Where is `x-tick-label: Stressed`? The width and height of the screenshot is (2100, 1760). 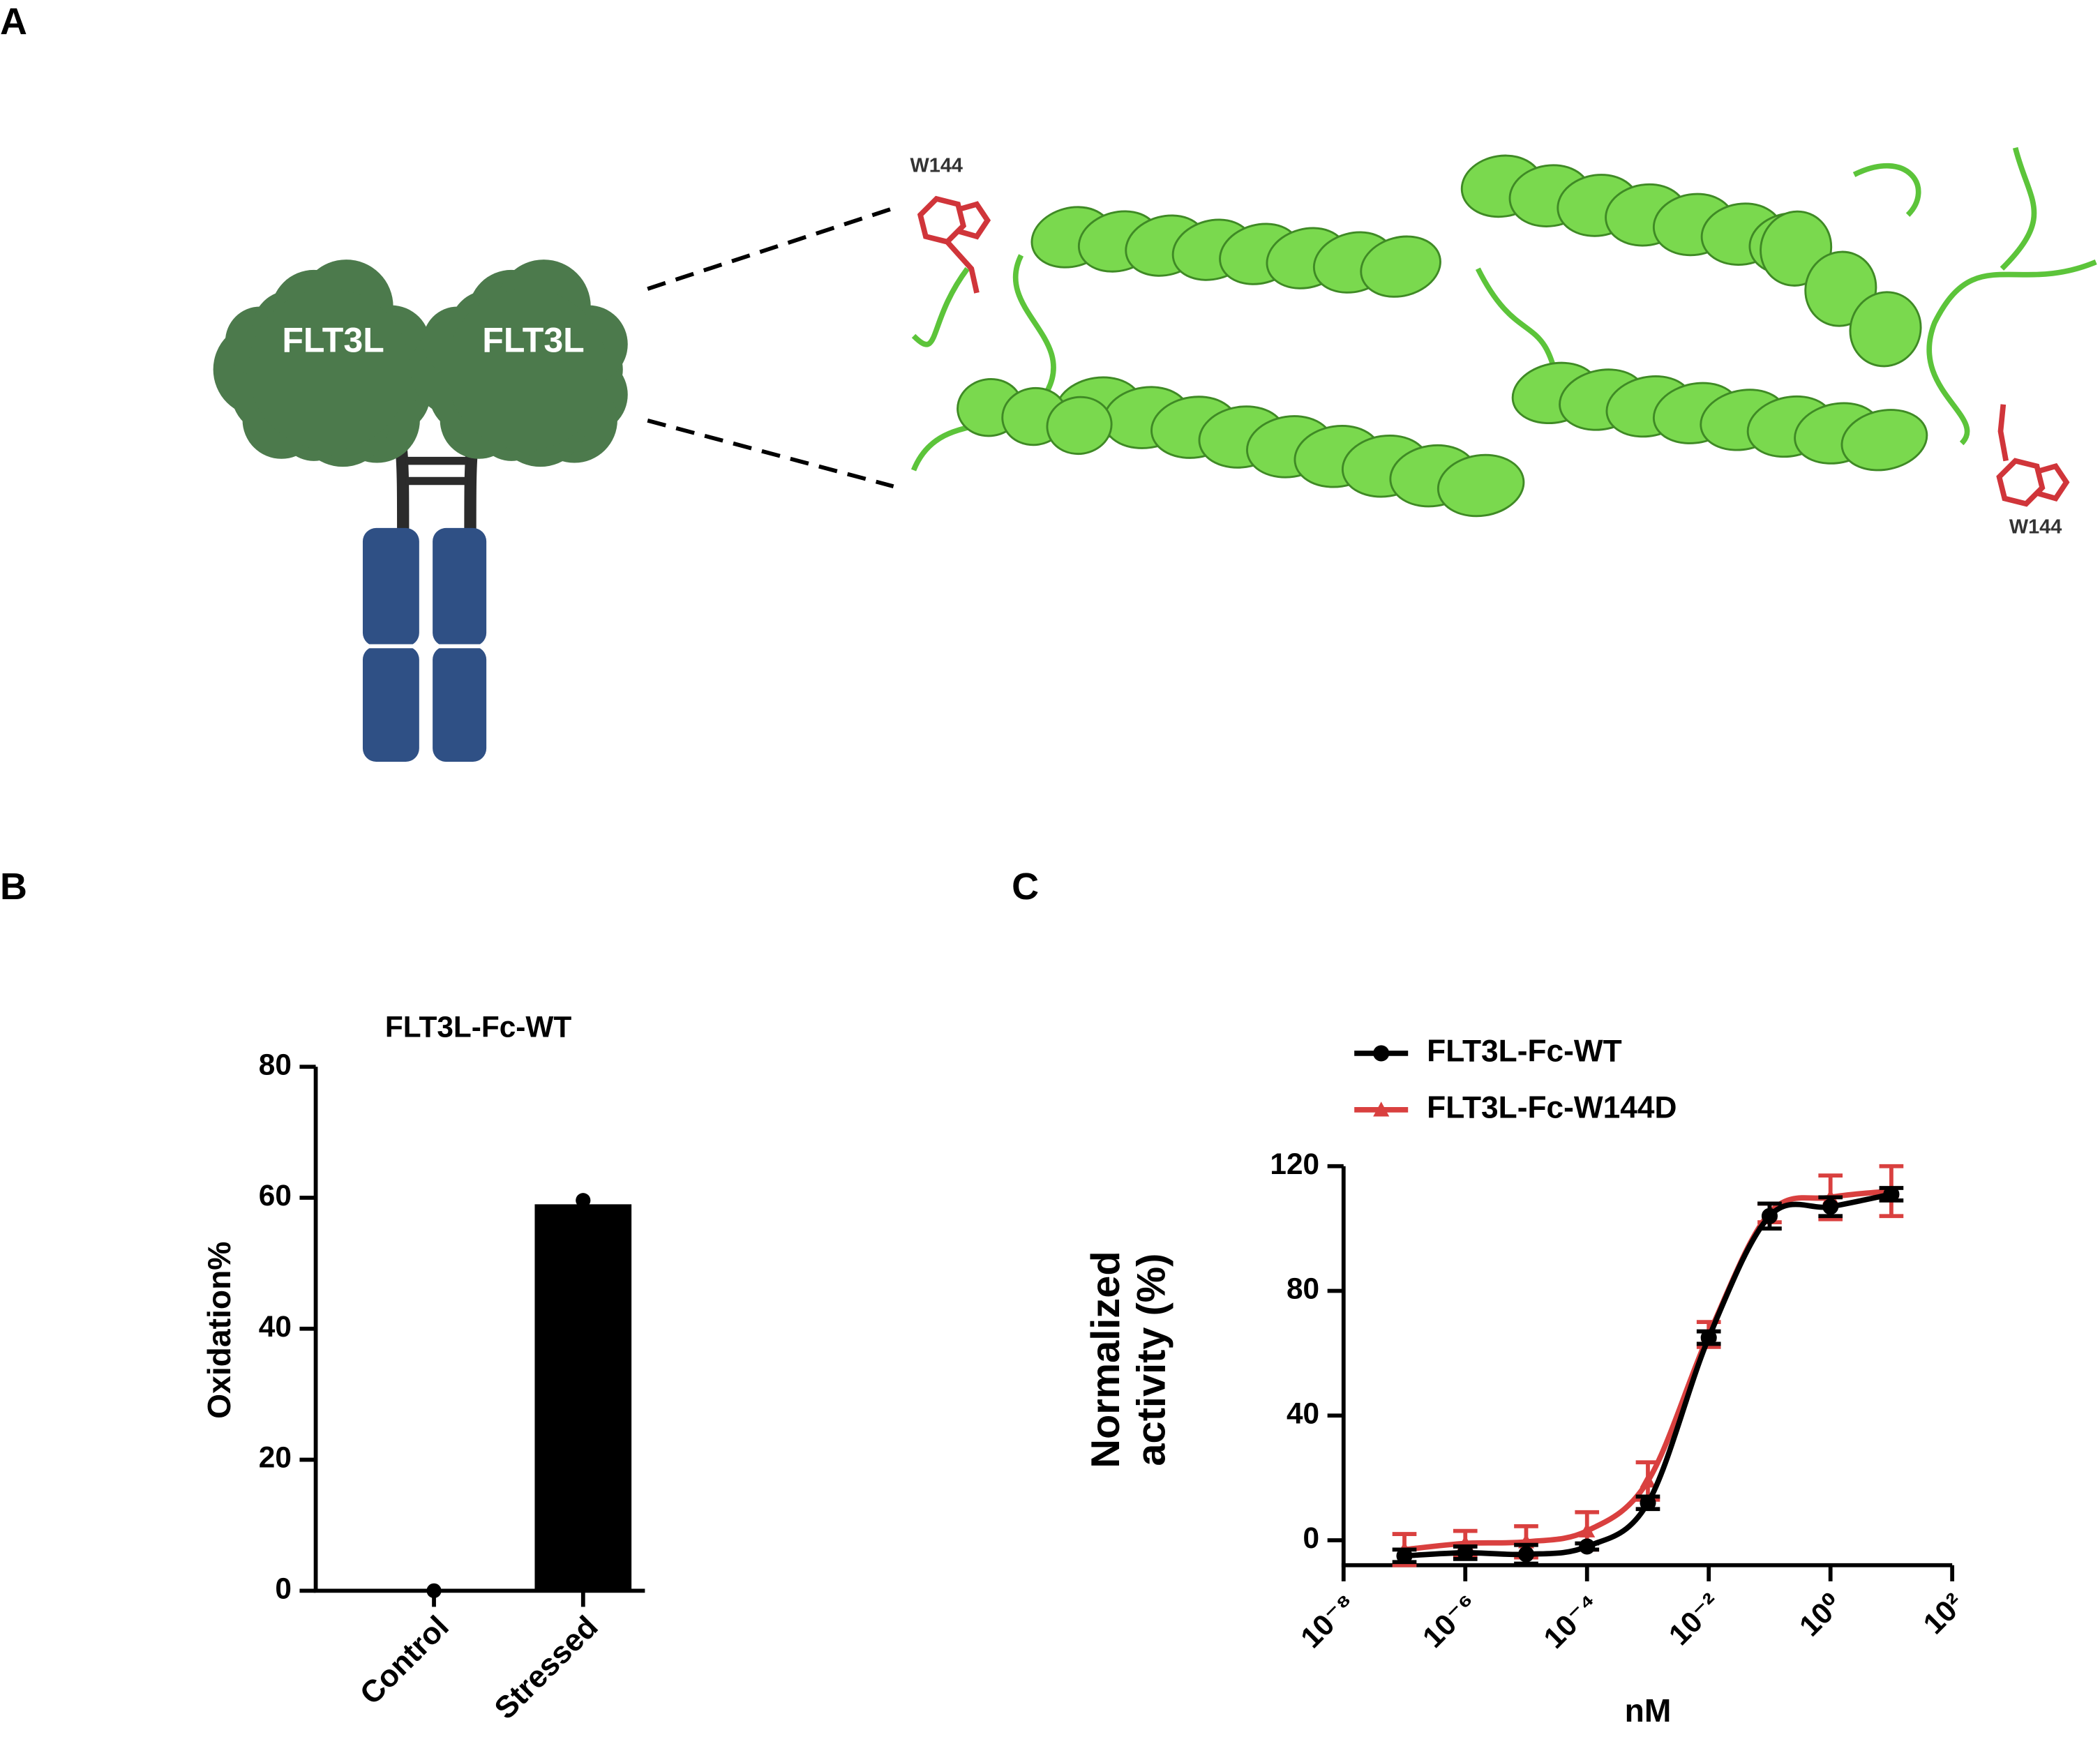
x-tick-label: Stressed is located at coordinates (546, 1668).